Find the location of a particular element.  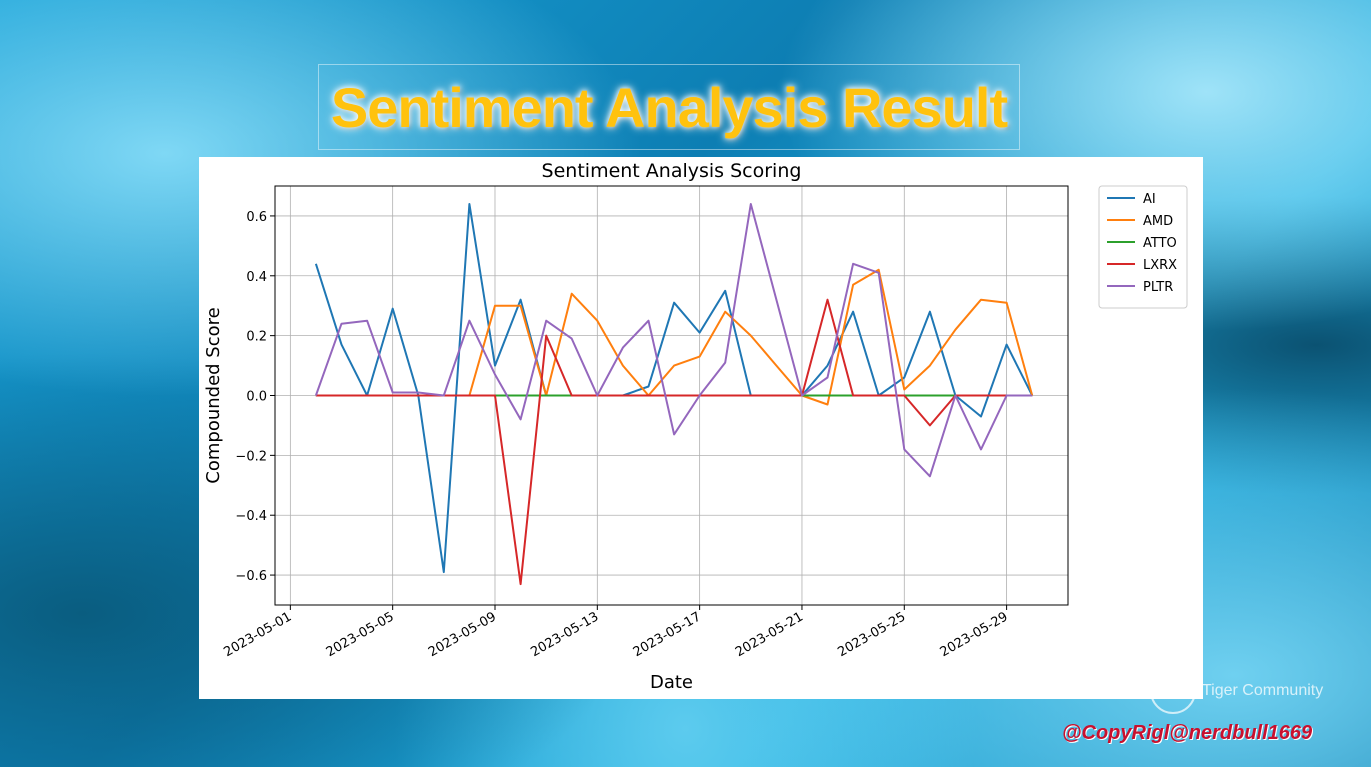

slide-title: Sentiment Analysis Result is located at coordinates (669, 107).